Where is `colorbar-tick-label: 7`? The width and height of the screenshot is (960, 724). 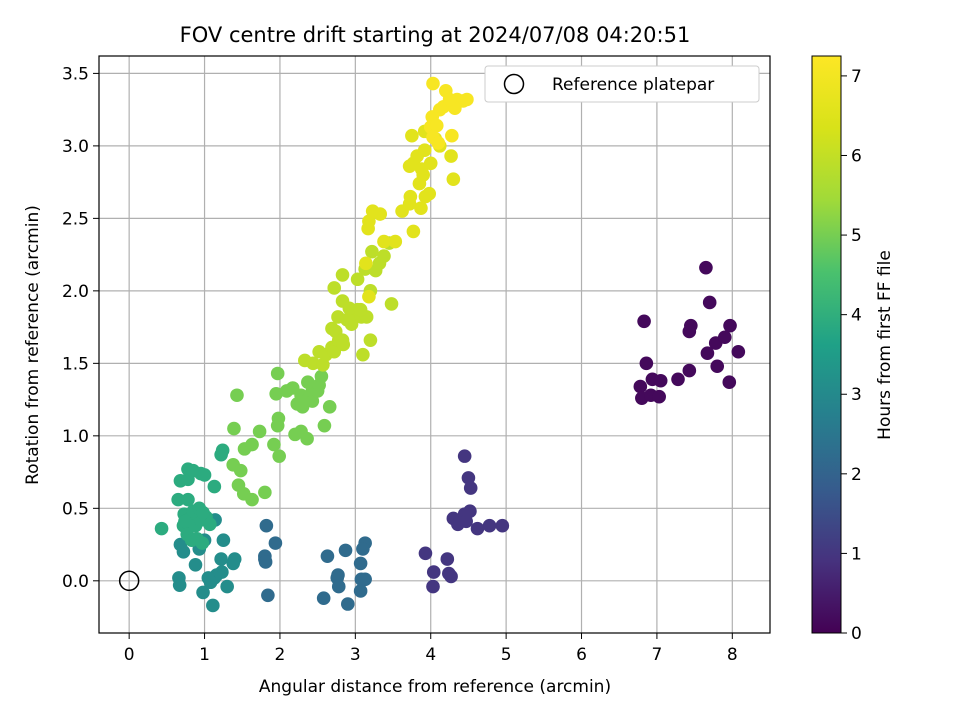
colorbar-tick-label: 7 is located at coordinates (856, 77).